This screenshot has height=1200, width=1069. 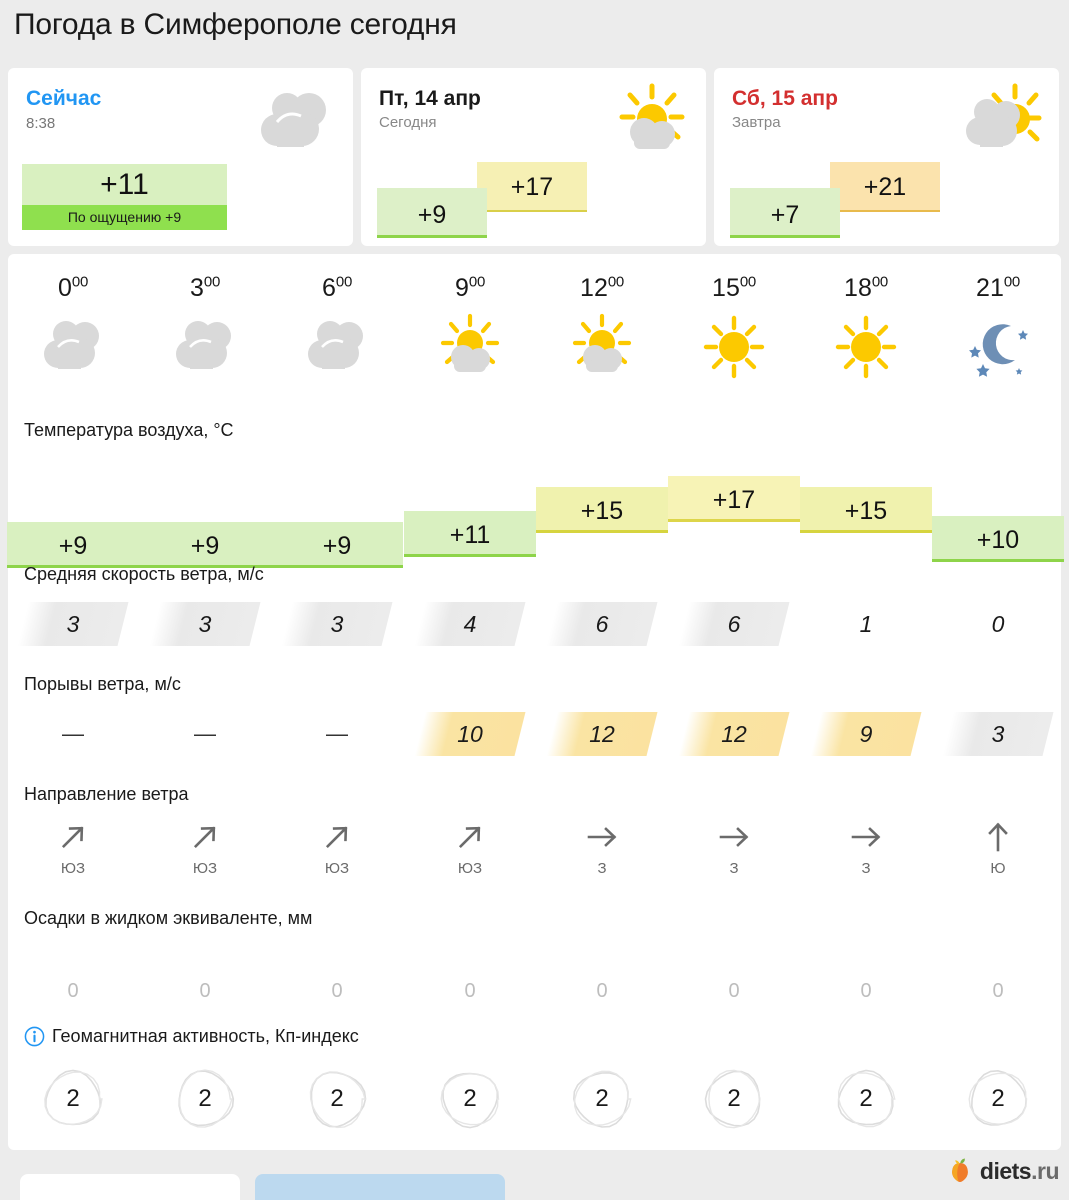 I want to click on wind-gust-value: —, so click(x=73, y=733).